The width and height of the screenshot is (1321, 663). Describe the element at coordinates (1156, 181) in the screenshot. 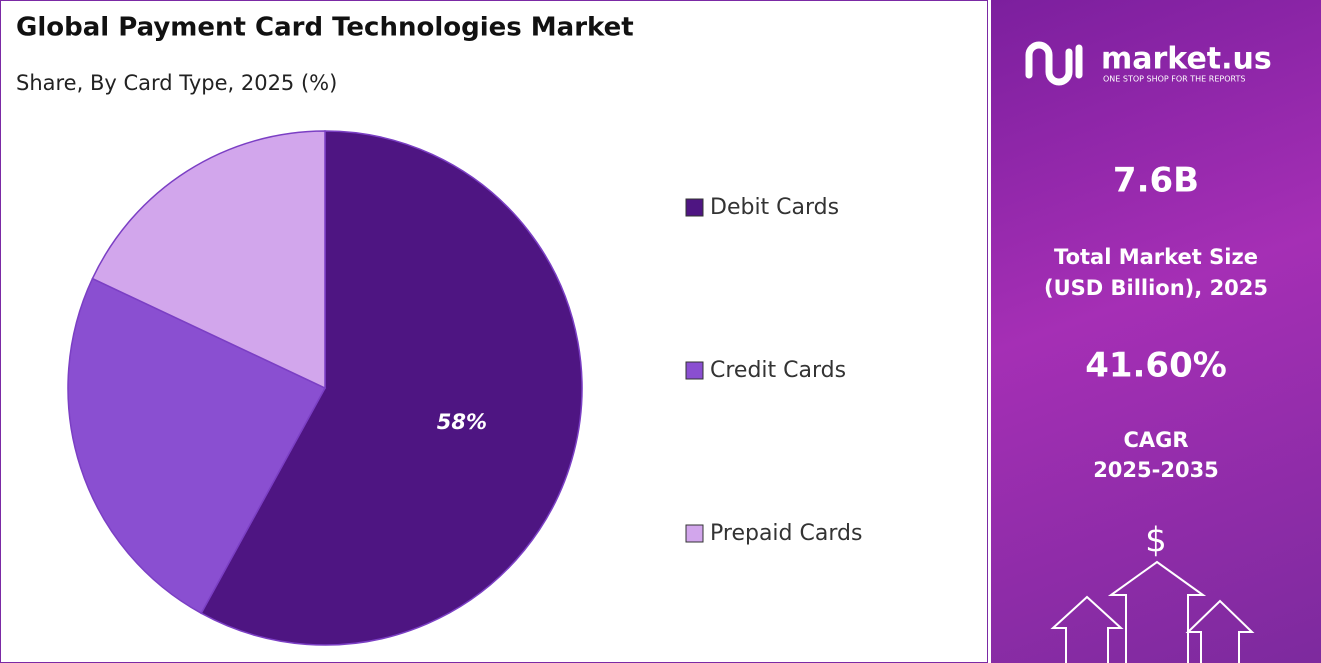

I see `market-size: 7.6B` at that location.